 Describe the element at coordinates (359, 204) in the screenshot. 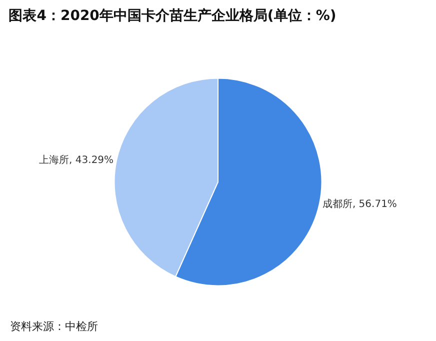

I see `slice-label: 成都所, 56.71%` at that location.